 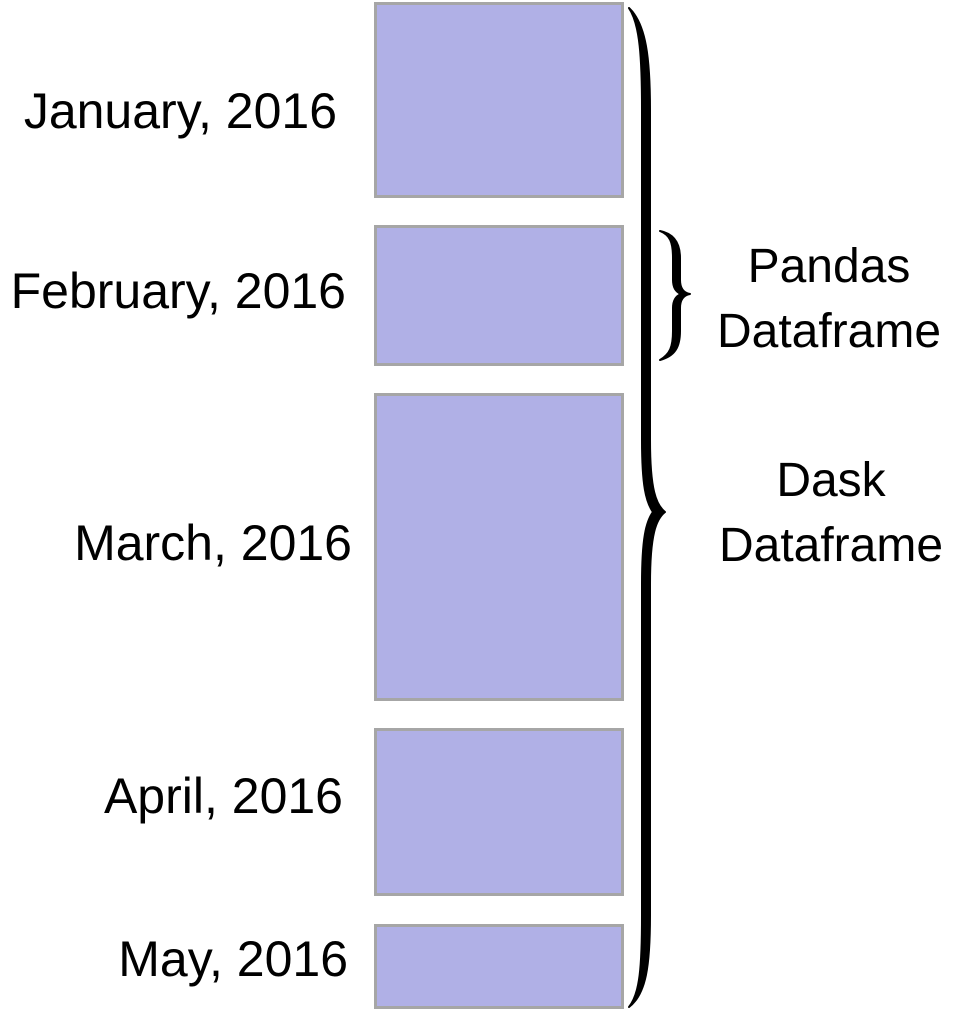 What do you see at coordinates (499, 966) in the screenshot?
I see `partition-block-may` at bounding box center [499, 966].